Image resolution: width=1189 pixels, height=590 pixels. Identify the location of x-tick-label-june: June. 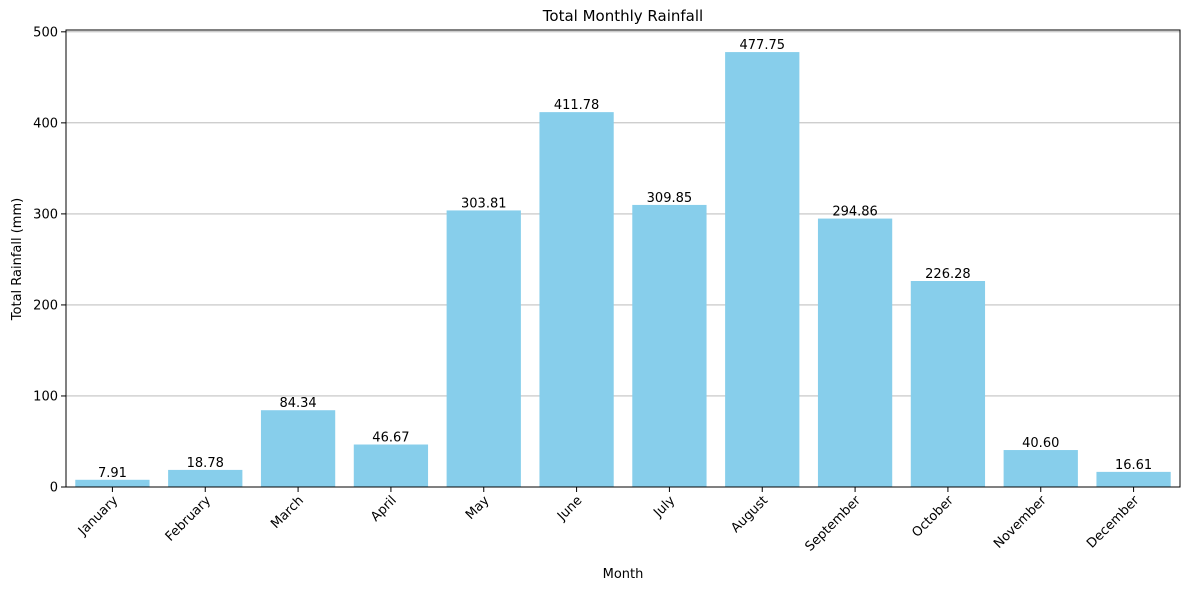
(569, 508).